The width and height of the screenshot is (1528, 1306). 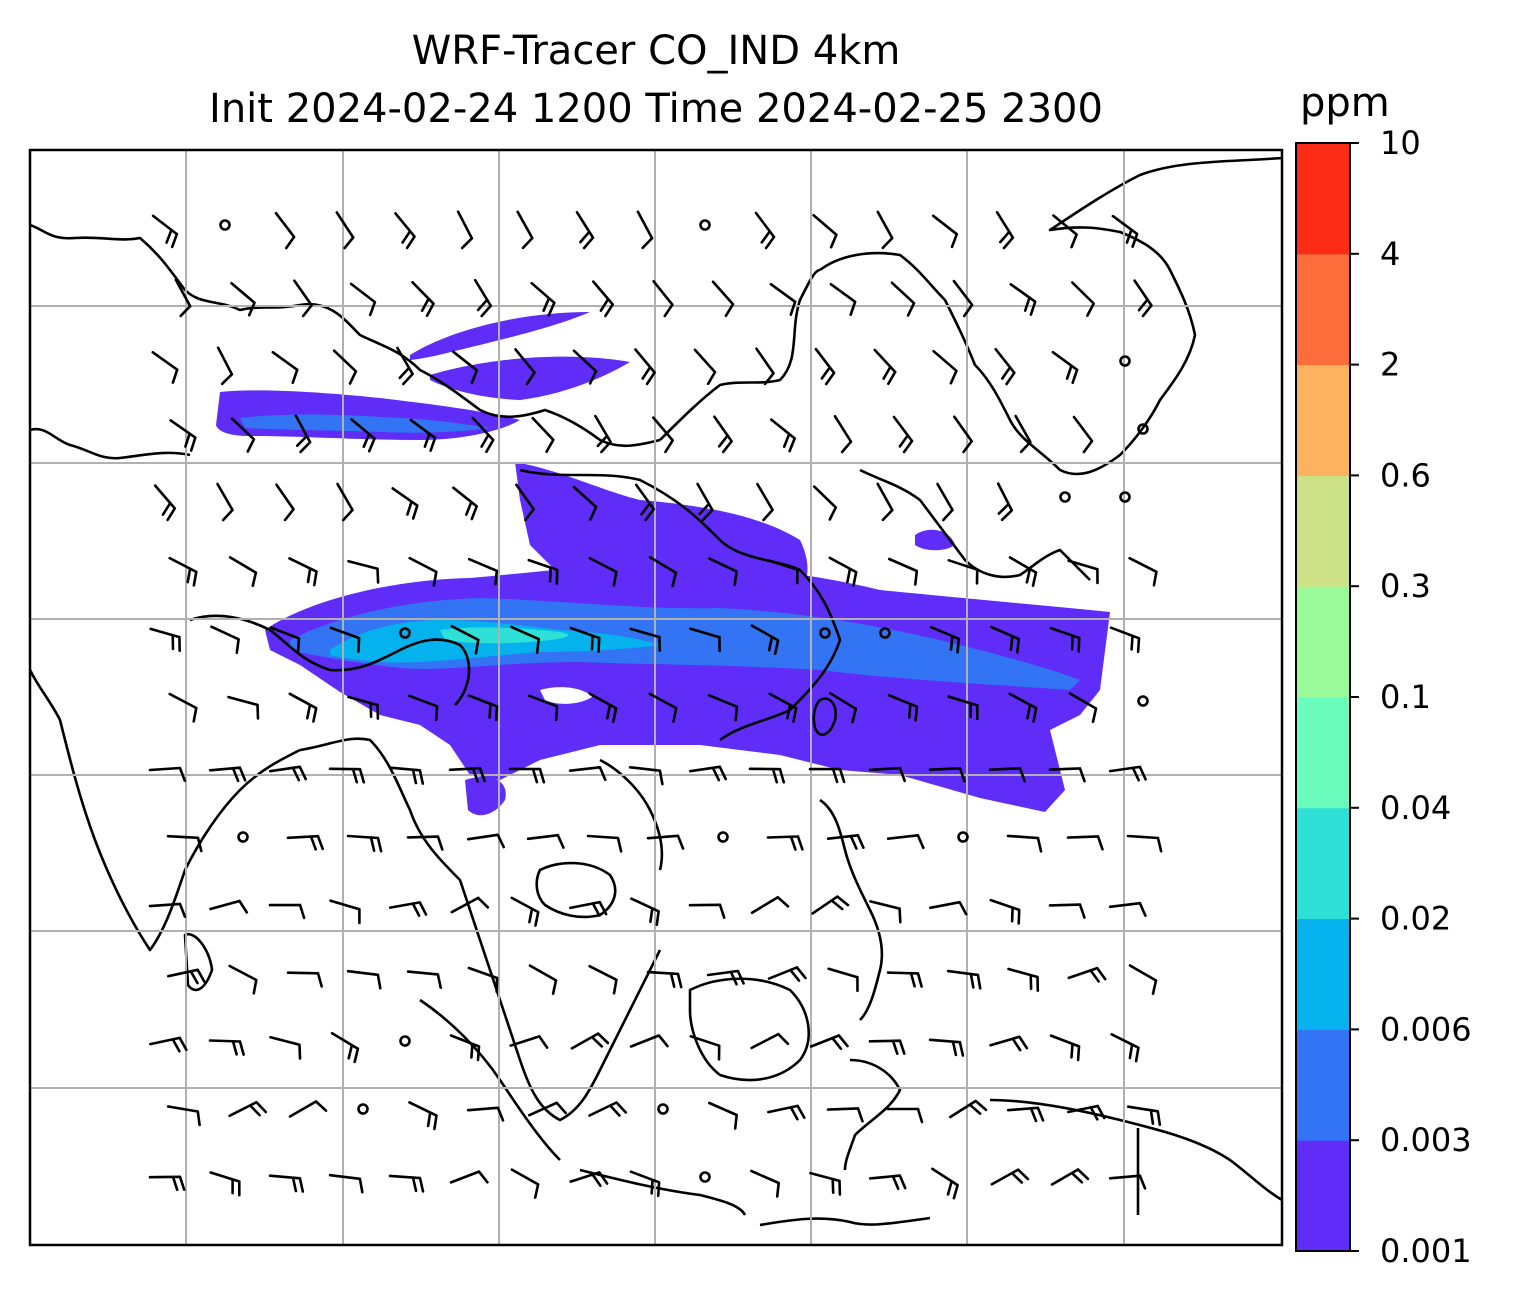 I want to click on colorbar-unit: ppm, so click(x=1345, y=103).